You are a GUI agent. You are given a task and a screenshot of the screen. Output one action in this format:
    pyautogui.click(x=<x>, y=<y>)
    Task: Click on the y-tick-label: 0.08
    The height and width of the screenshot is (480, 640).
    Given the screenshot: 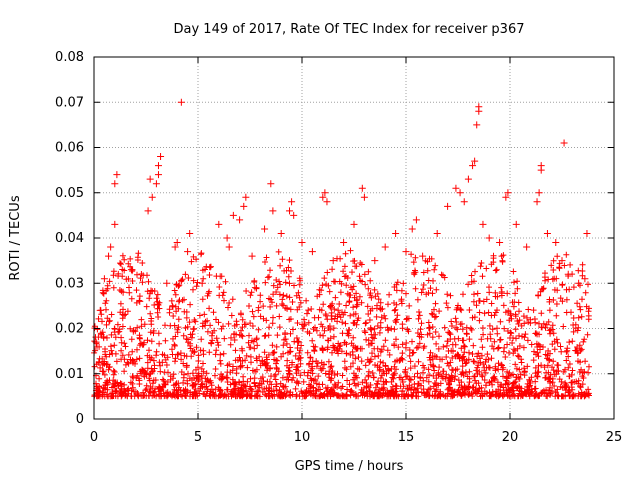 What is the action you would take?
    pyautogui.click(x=69, y=57)
    